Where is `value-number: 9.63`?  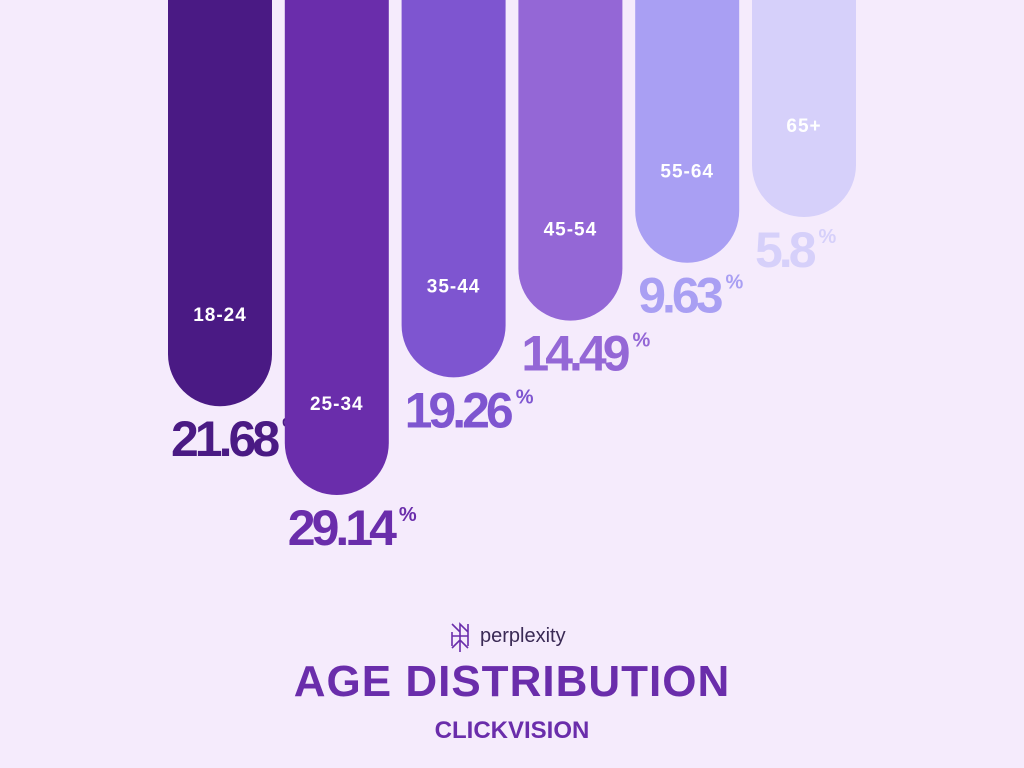 value-number: 9.63 is located at coordinates (680, 296).